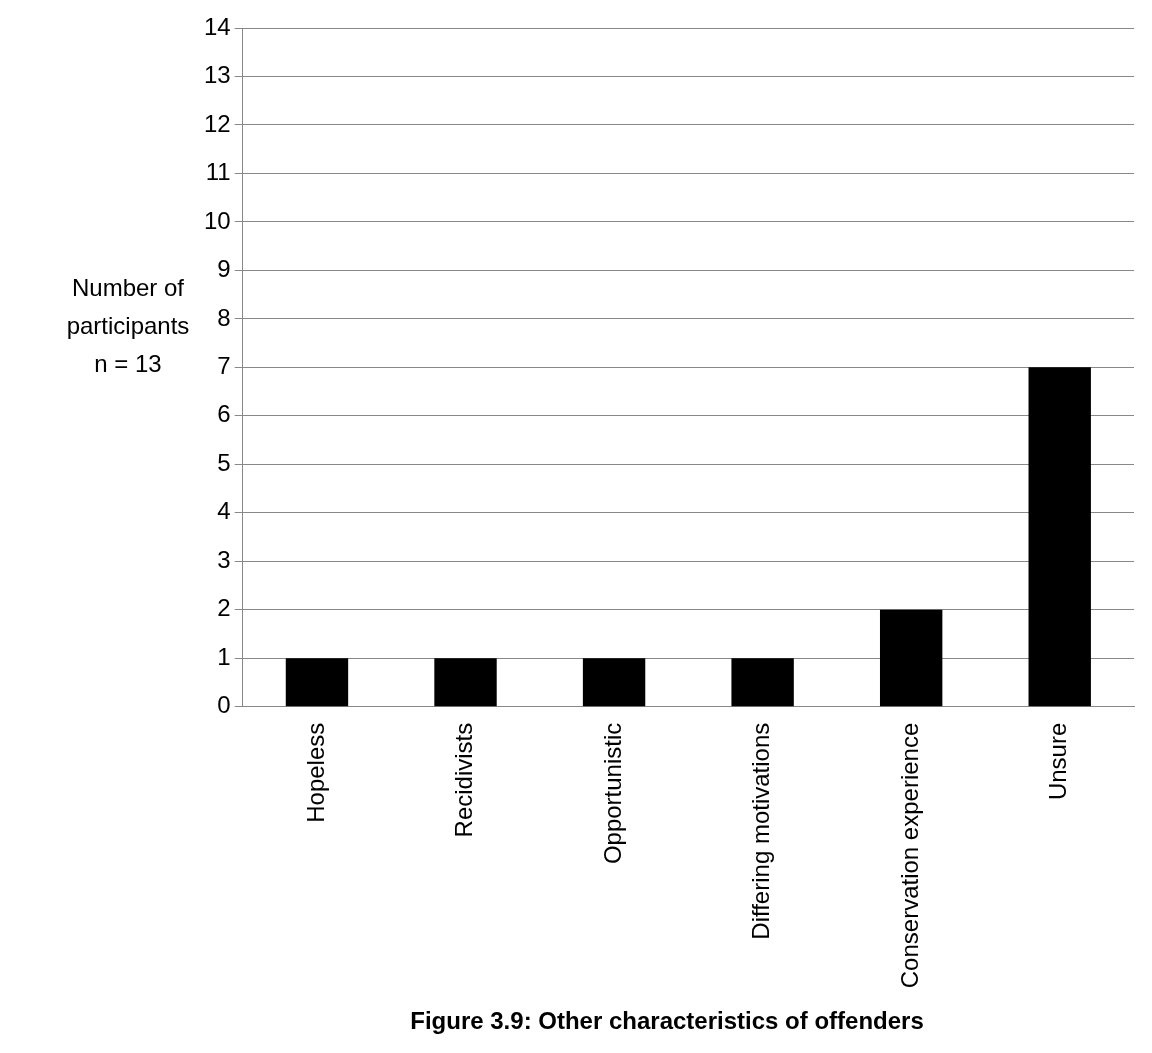  What do you see at coordinates (217, 26) in the screenshot?
I see `y-tick-label: 14` at bounding box center [217, 26].